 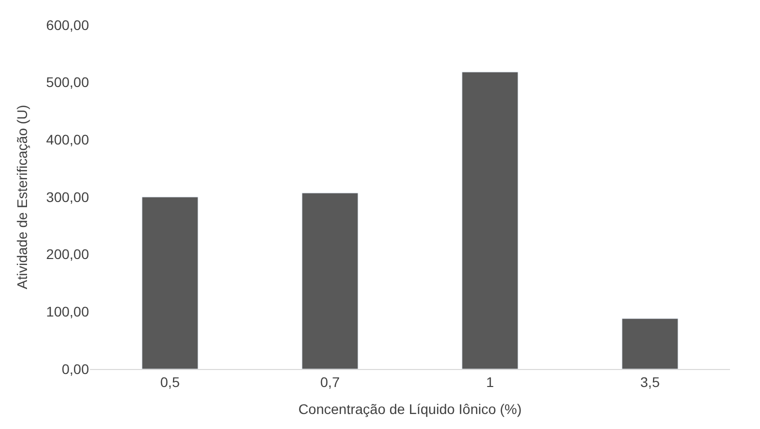 I want to click on y-tick-label: 100,00, so click(x=68, y=312).